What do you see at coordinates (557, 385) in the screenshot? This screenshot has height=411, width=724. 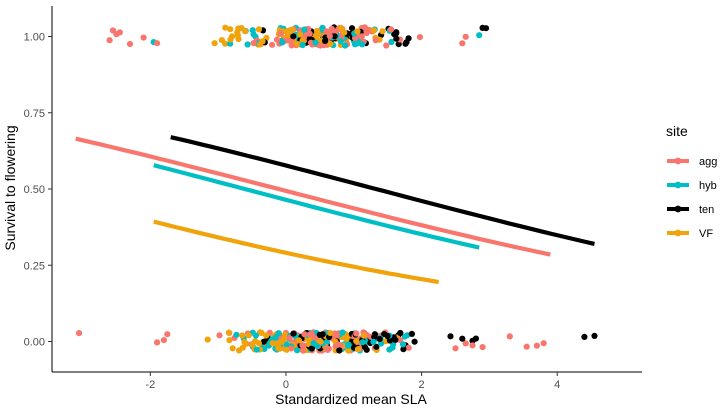 I see `x-tick-label: 4` at bounding box center [557, 385].